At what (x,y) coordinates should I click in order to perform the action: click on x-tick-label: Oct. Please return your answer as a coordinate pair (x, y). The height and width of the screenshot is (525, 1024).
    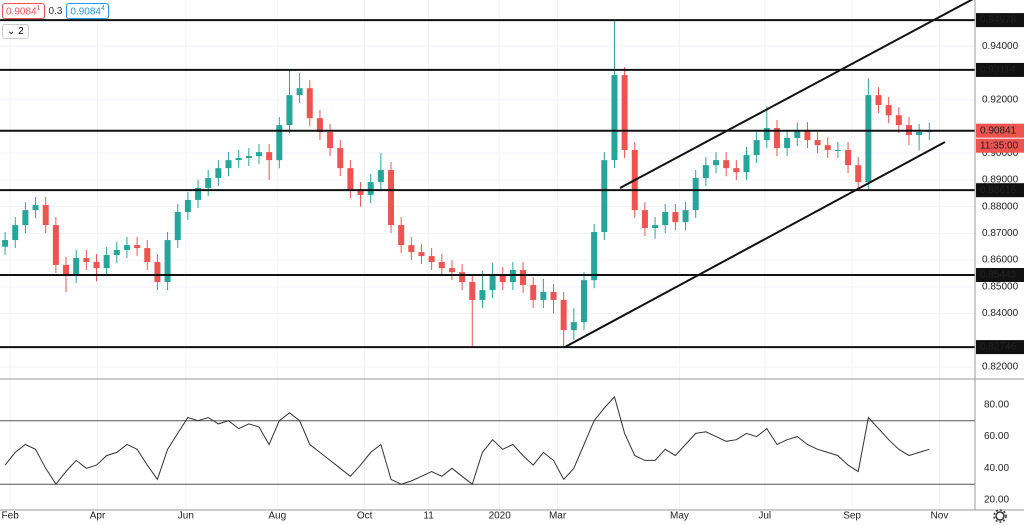
    Looking at the image, I should click on (365, 516).